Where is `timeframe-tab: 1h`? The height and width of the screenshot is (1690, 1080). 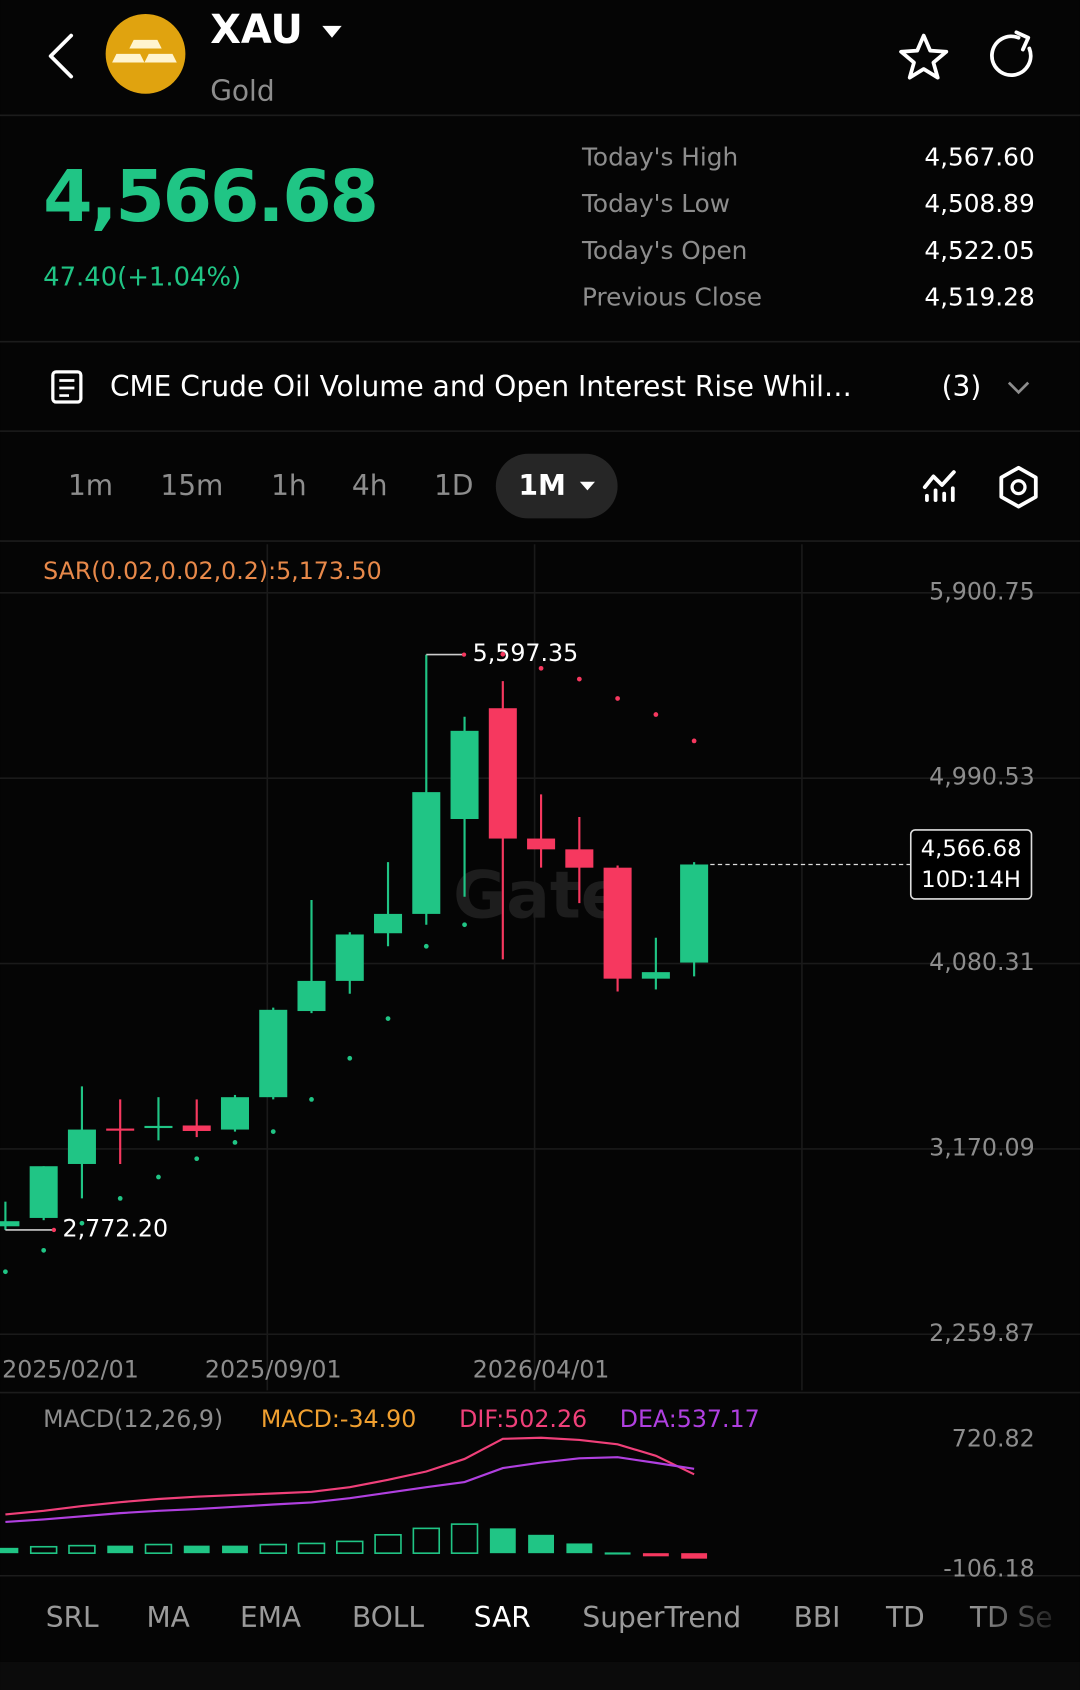
timeframe-tab: 1h is located at coordinates (289, 485).